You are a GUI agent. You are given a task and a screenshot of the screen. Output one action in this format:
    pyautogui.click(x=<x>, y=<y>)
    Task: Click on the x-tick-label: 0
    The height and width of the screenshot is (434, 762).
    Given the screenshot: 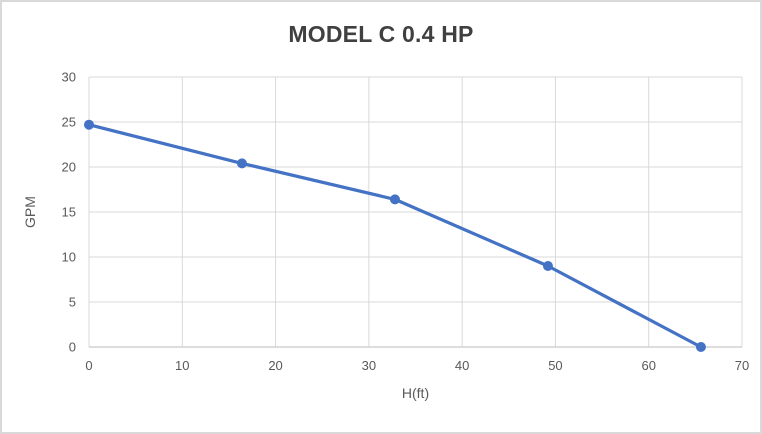 What is the action you would take?
    pyautogui.click(x=88, y=365)
    